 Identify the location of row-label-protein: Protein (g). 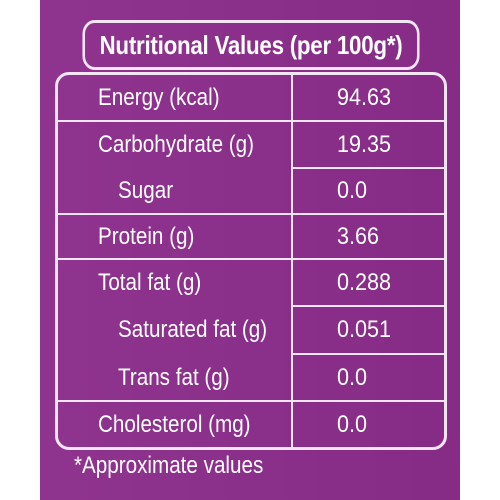
(146, 236).